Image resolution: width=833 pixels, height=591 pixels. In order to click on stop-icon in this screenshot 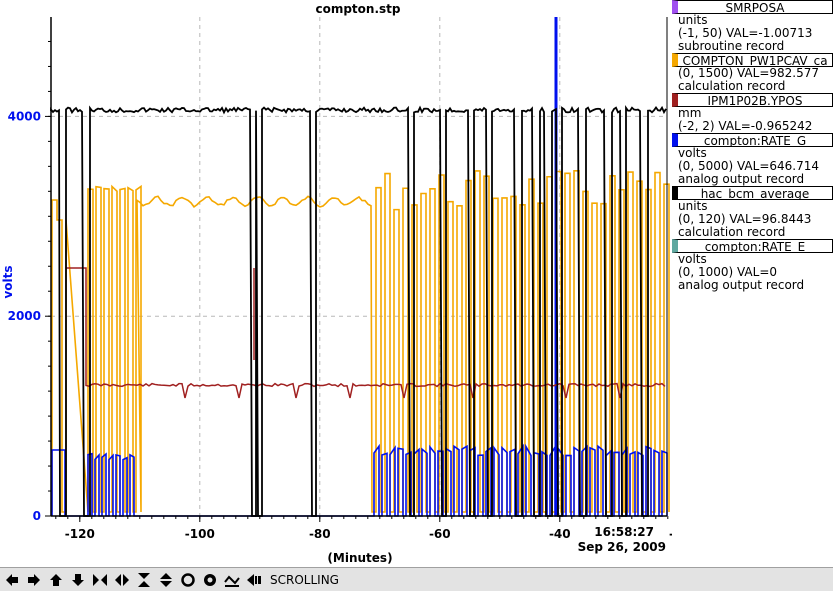, I will do `click(210, 580)`.